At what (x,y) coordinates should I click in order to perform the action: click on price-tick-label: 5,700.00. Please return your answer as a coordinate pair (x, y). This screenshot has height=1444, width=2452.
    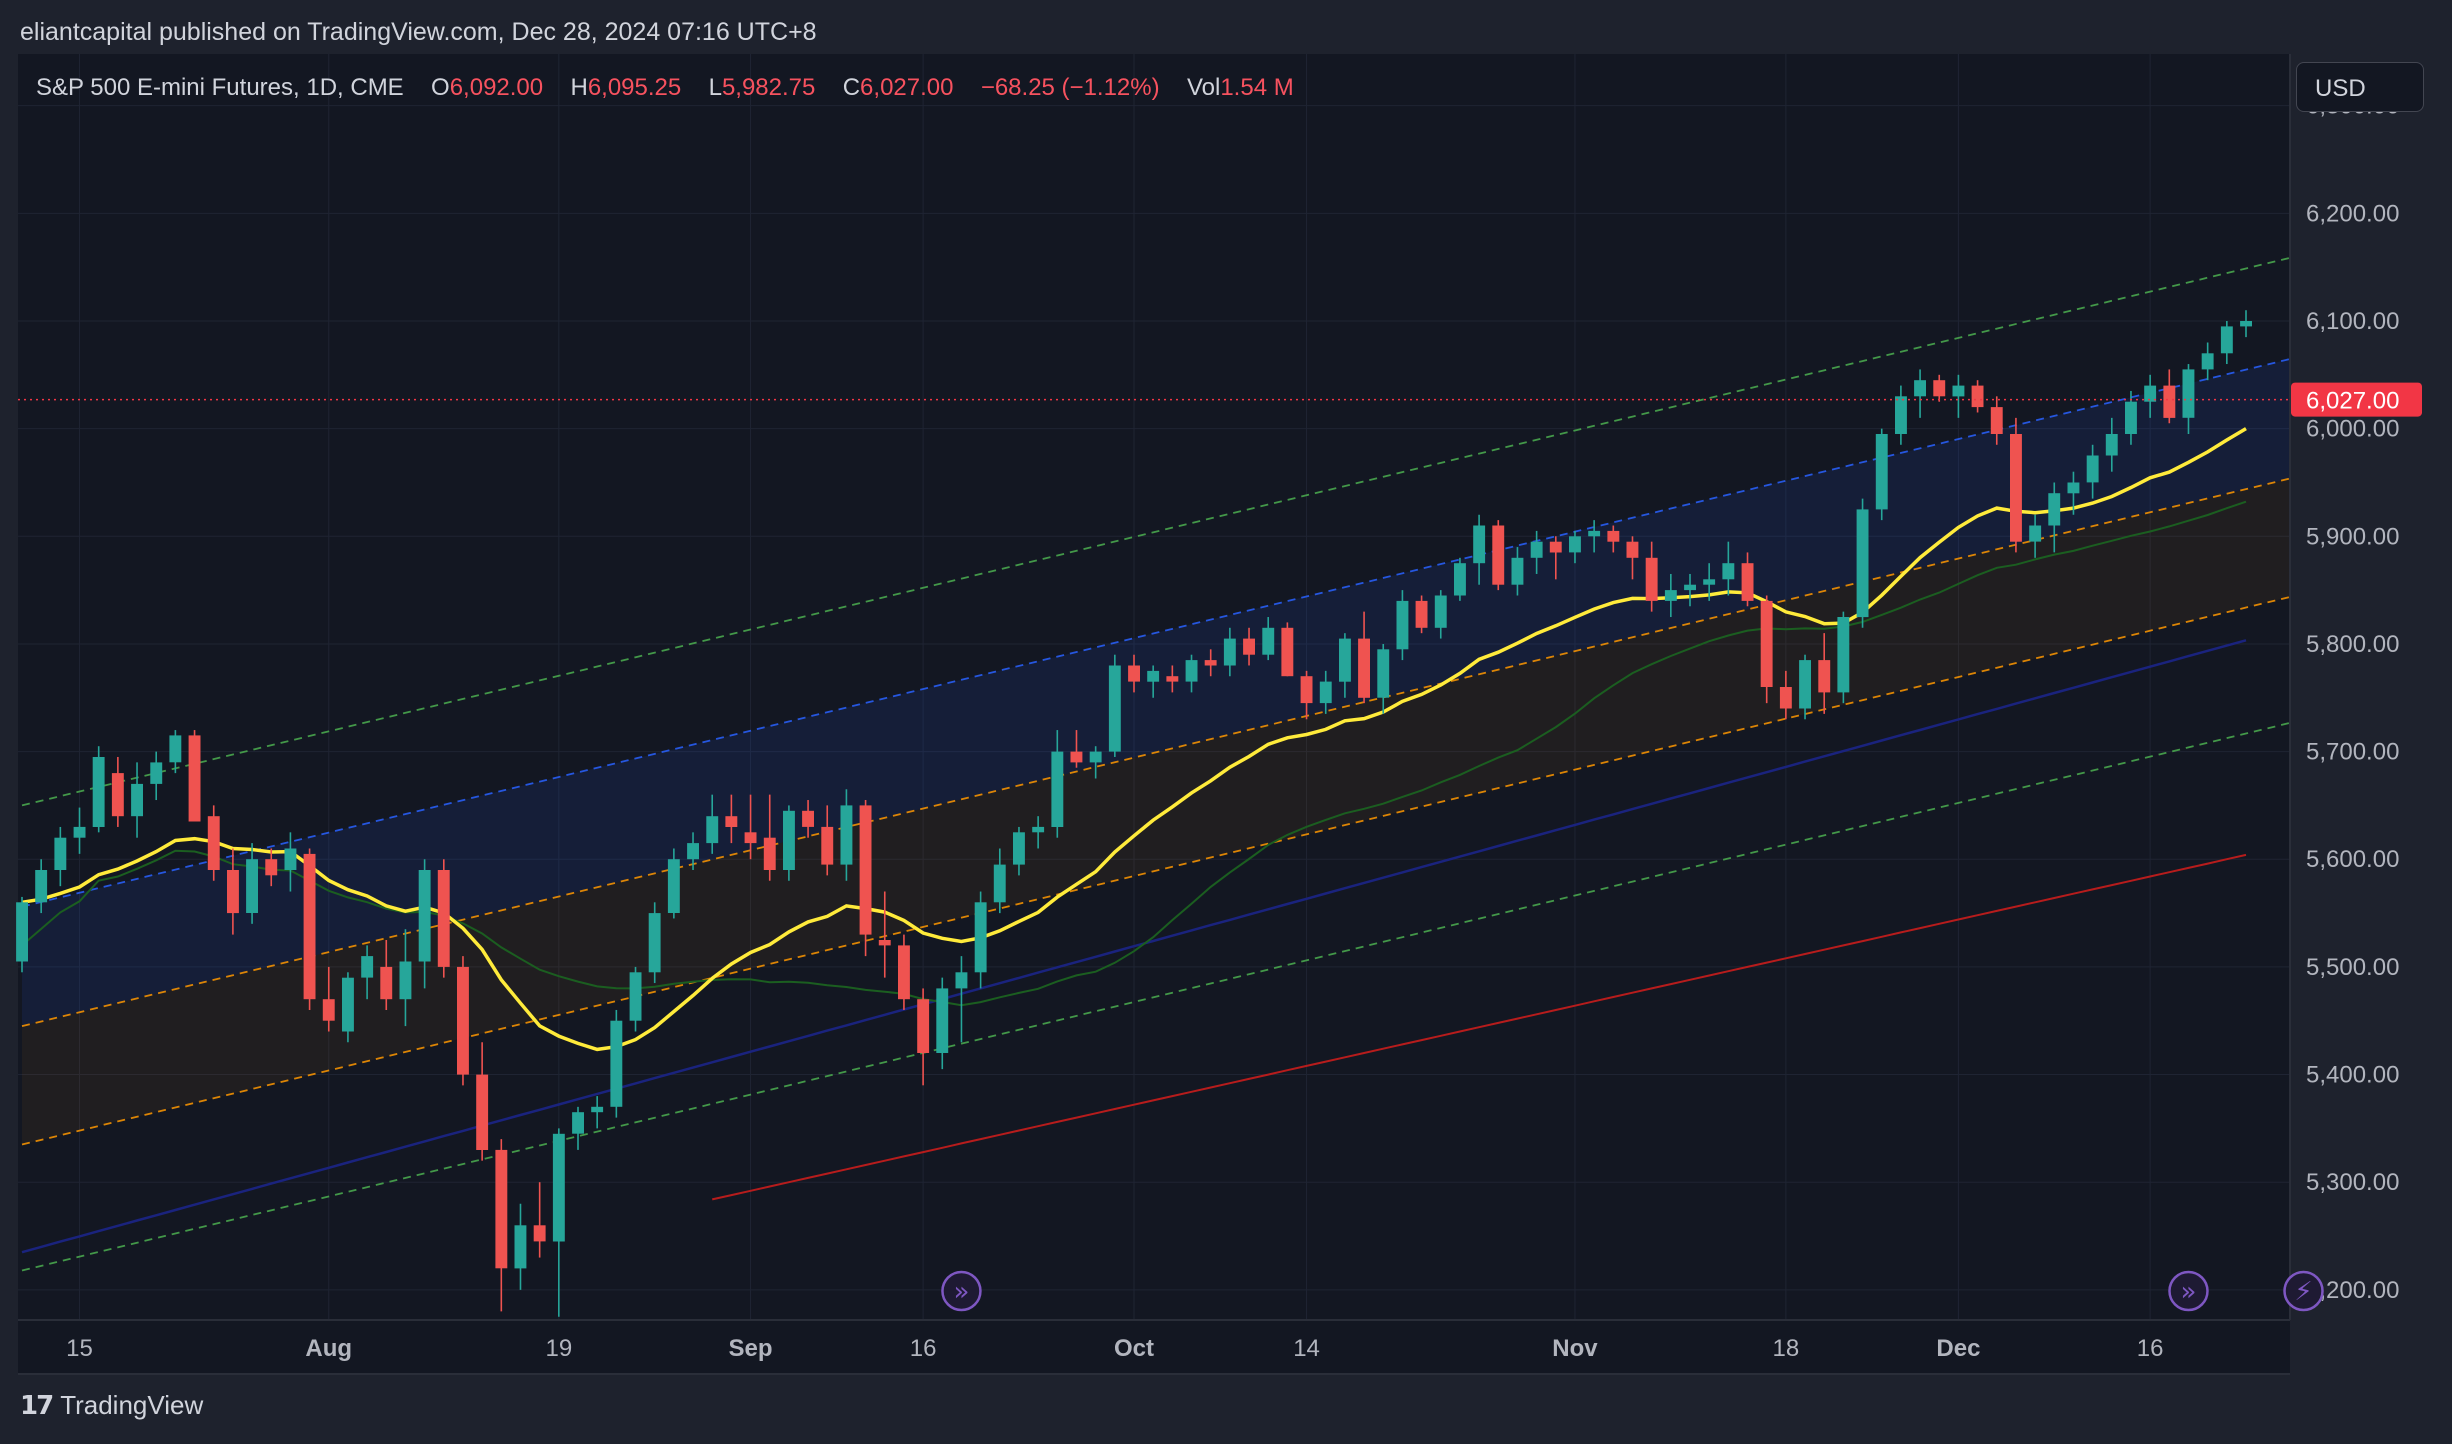
    Looking at the image, I should click on (2352, 752).